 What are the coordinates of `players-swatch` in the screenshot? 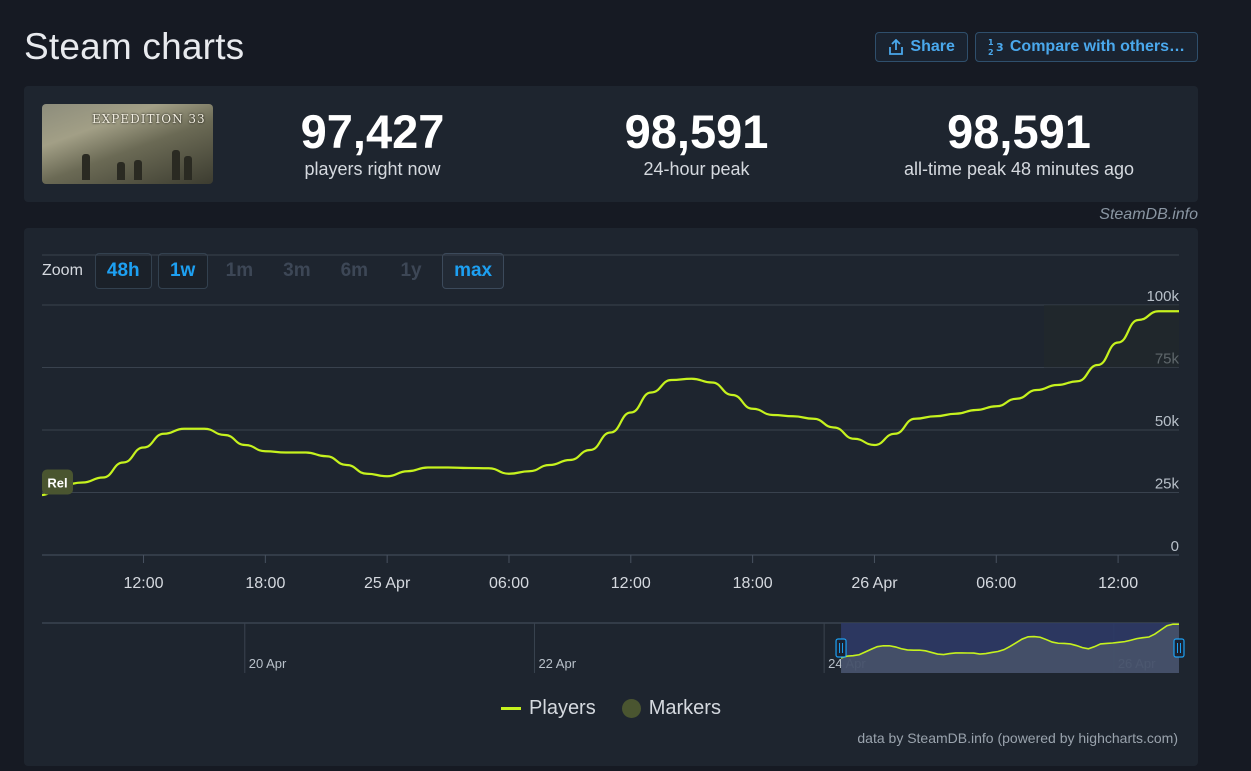 It's located at (511, 708).